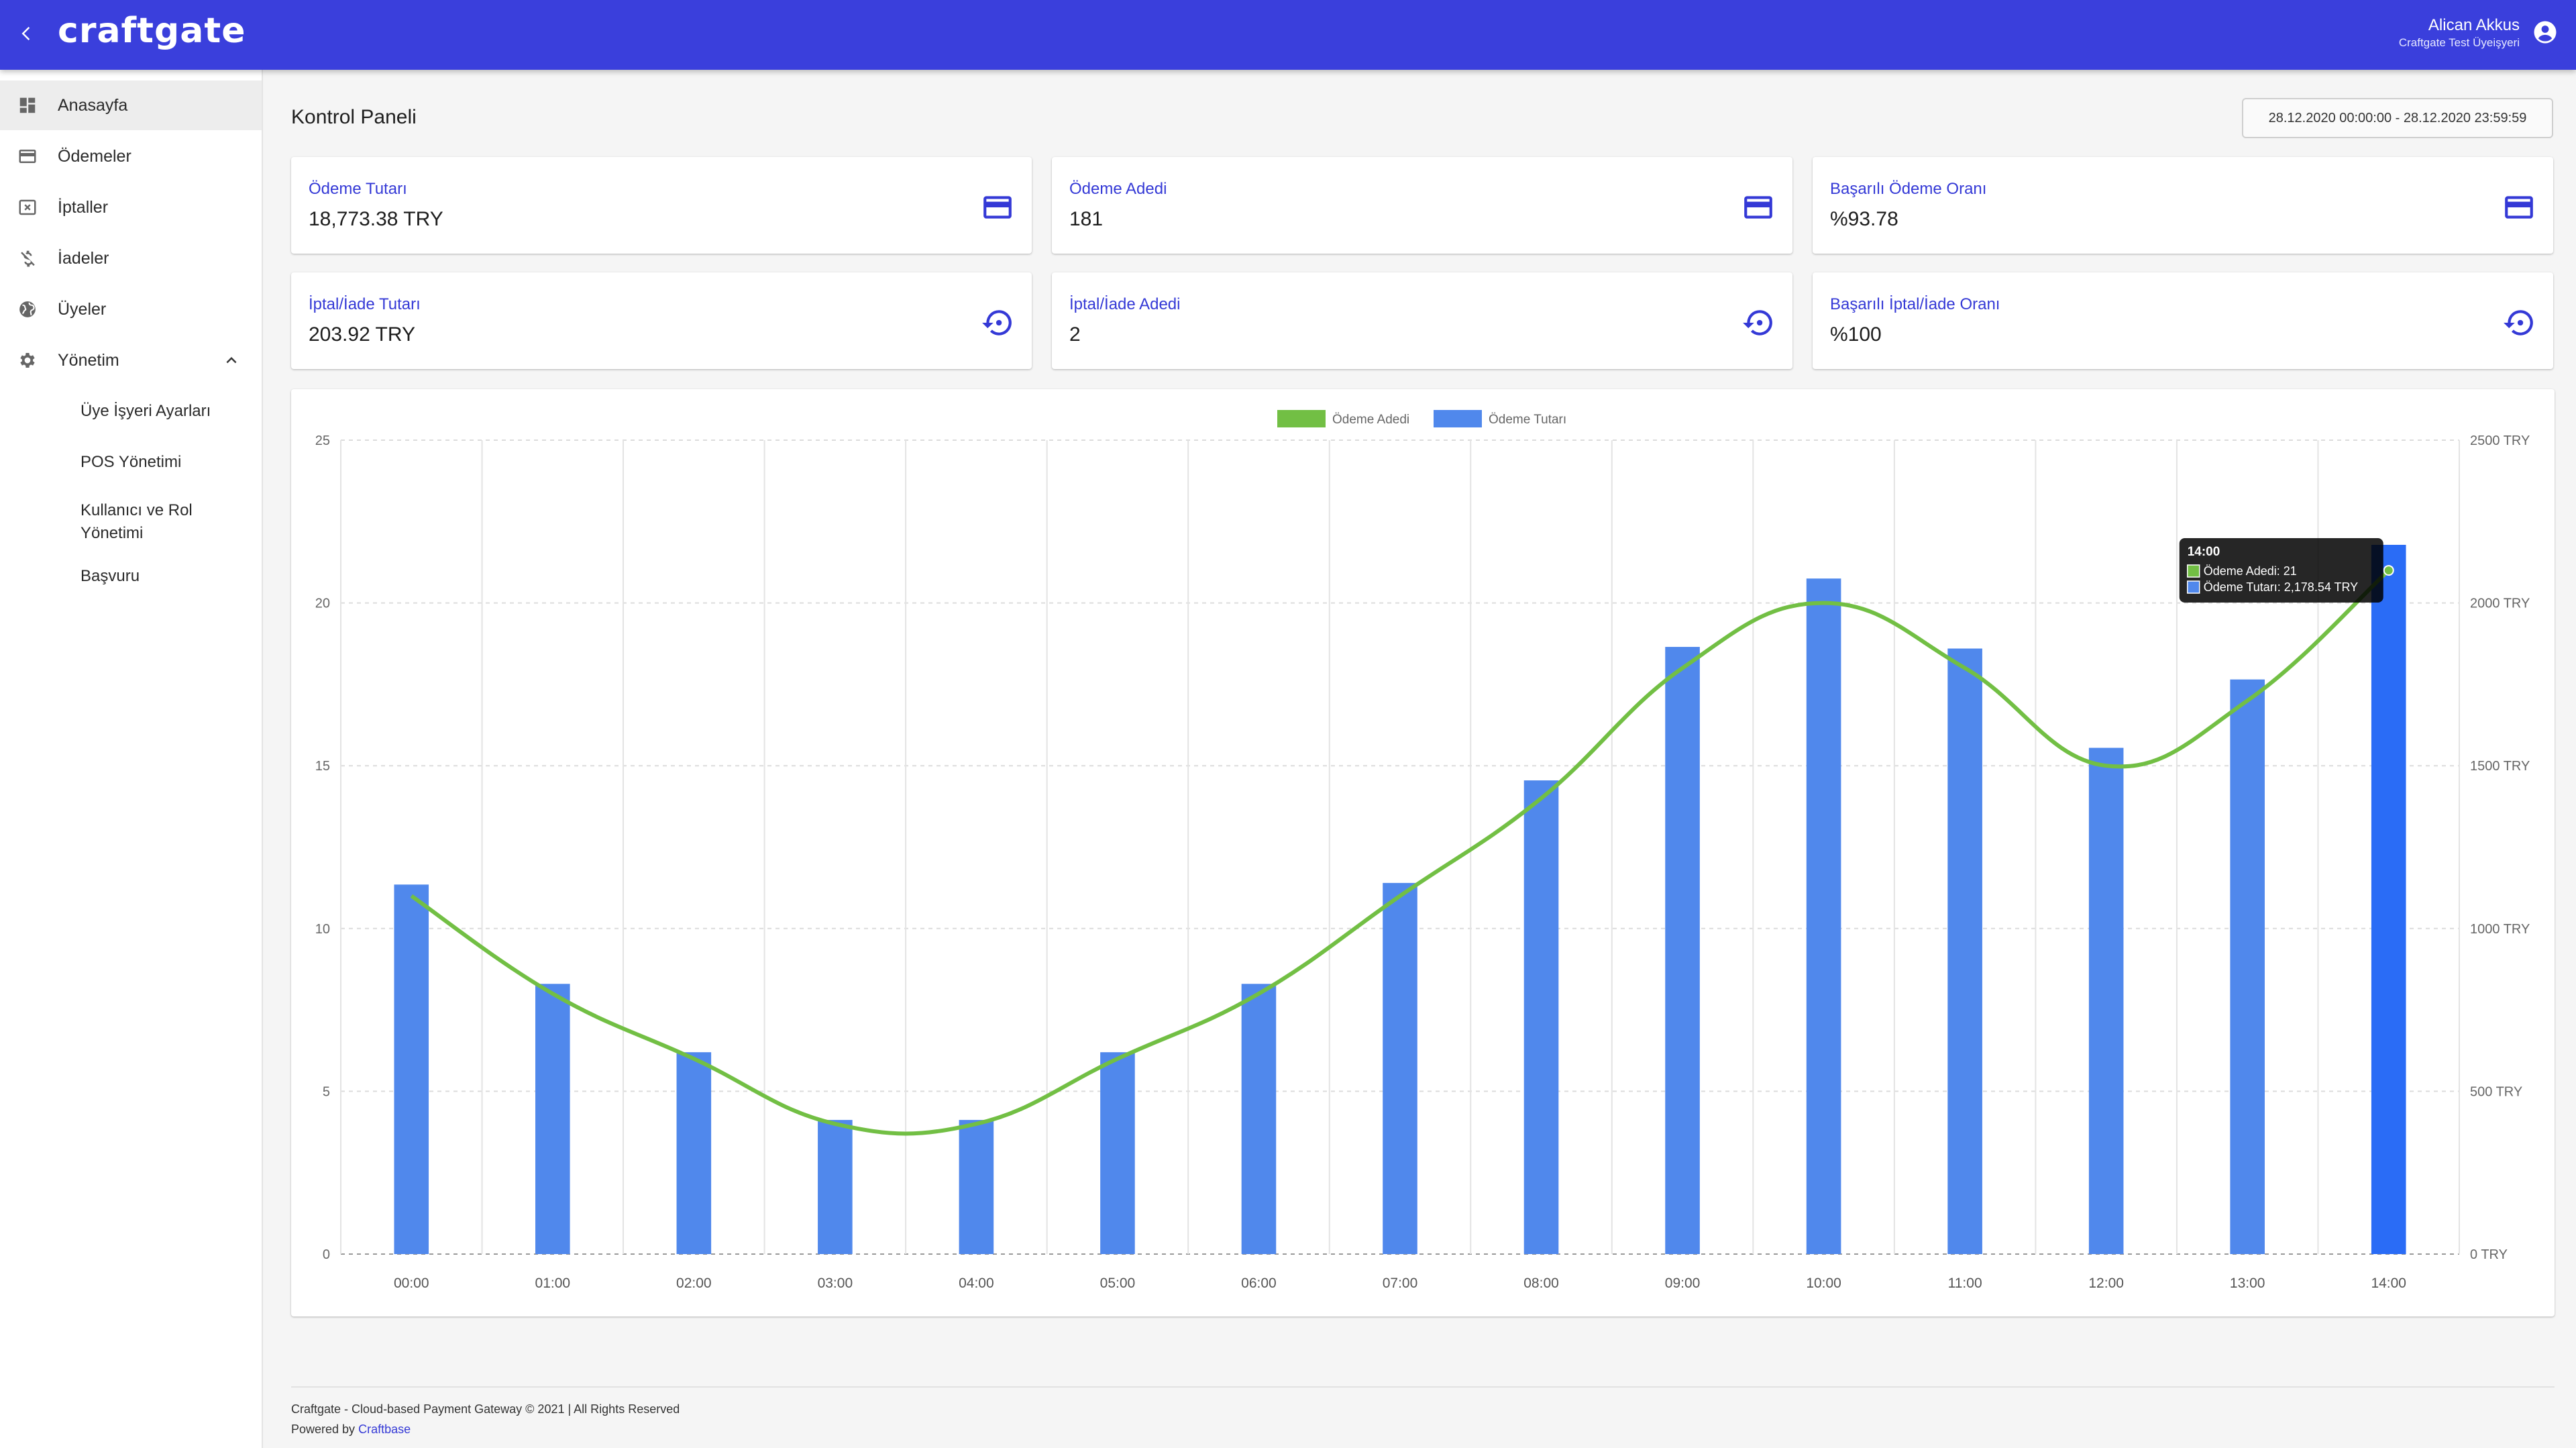 Image resolution: width=2576 pixels, height=1448 pixels. Describe the element at coordinates (694, 1283) in the screenshot. I see `x-tick-label: 02:00` at that location.